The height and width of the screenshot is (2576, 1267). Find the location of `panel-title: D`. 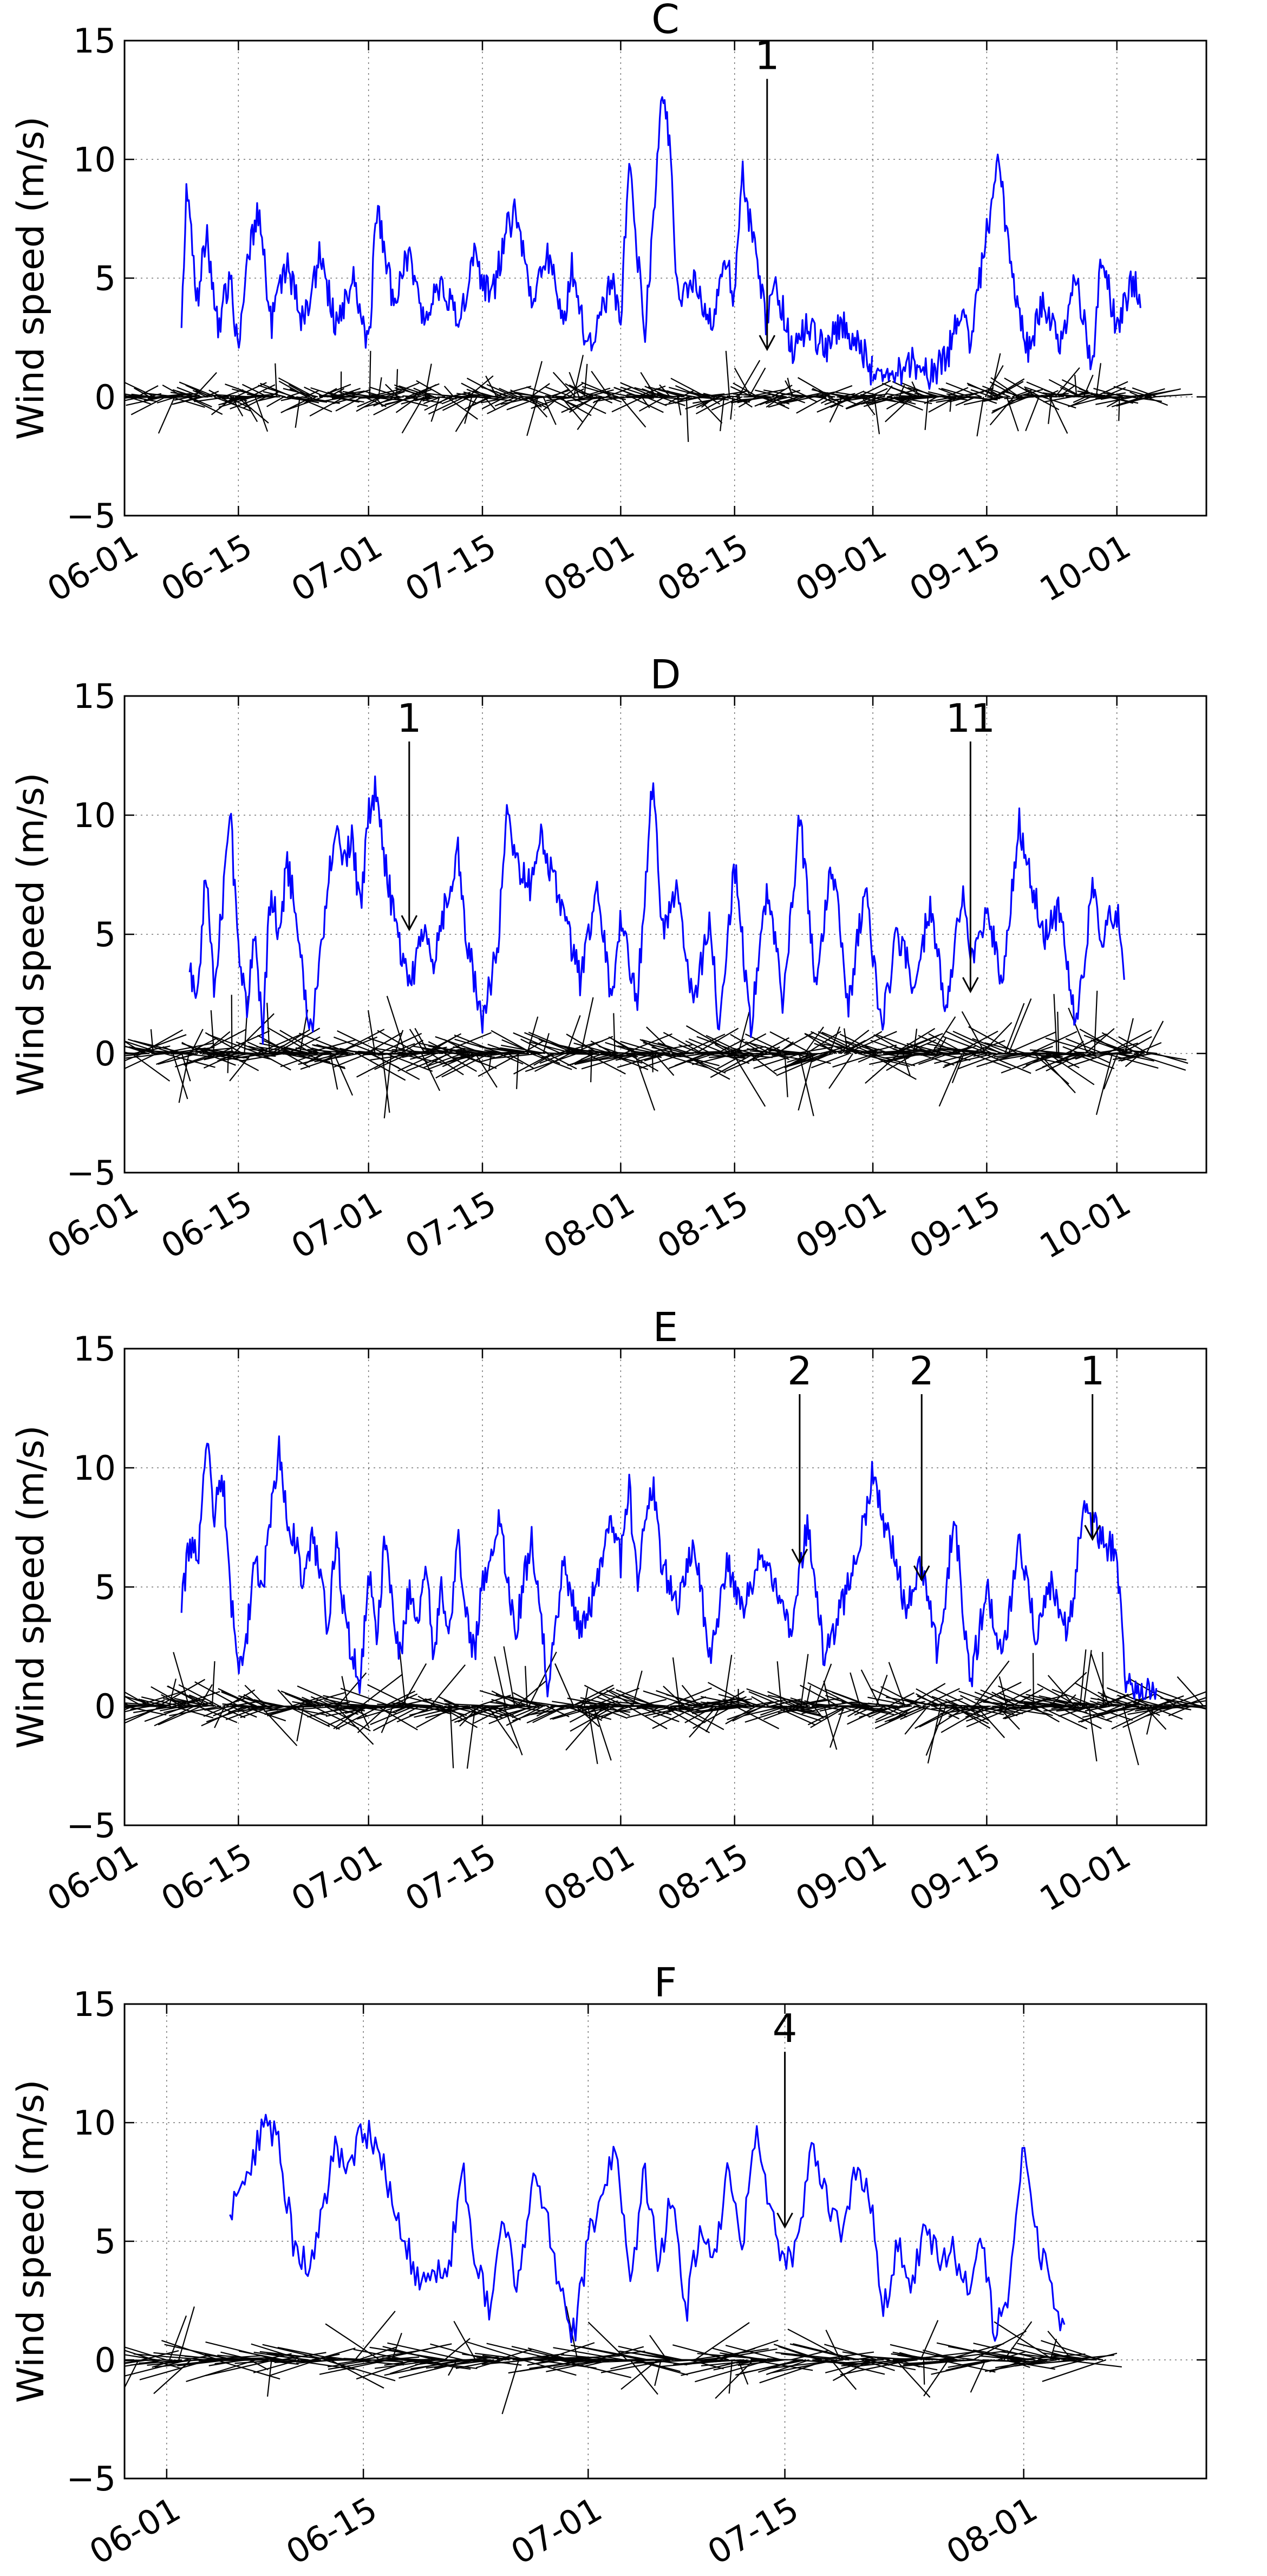

panel-title: D is located at coordinates (665, 675).